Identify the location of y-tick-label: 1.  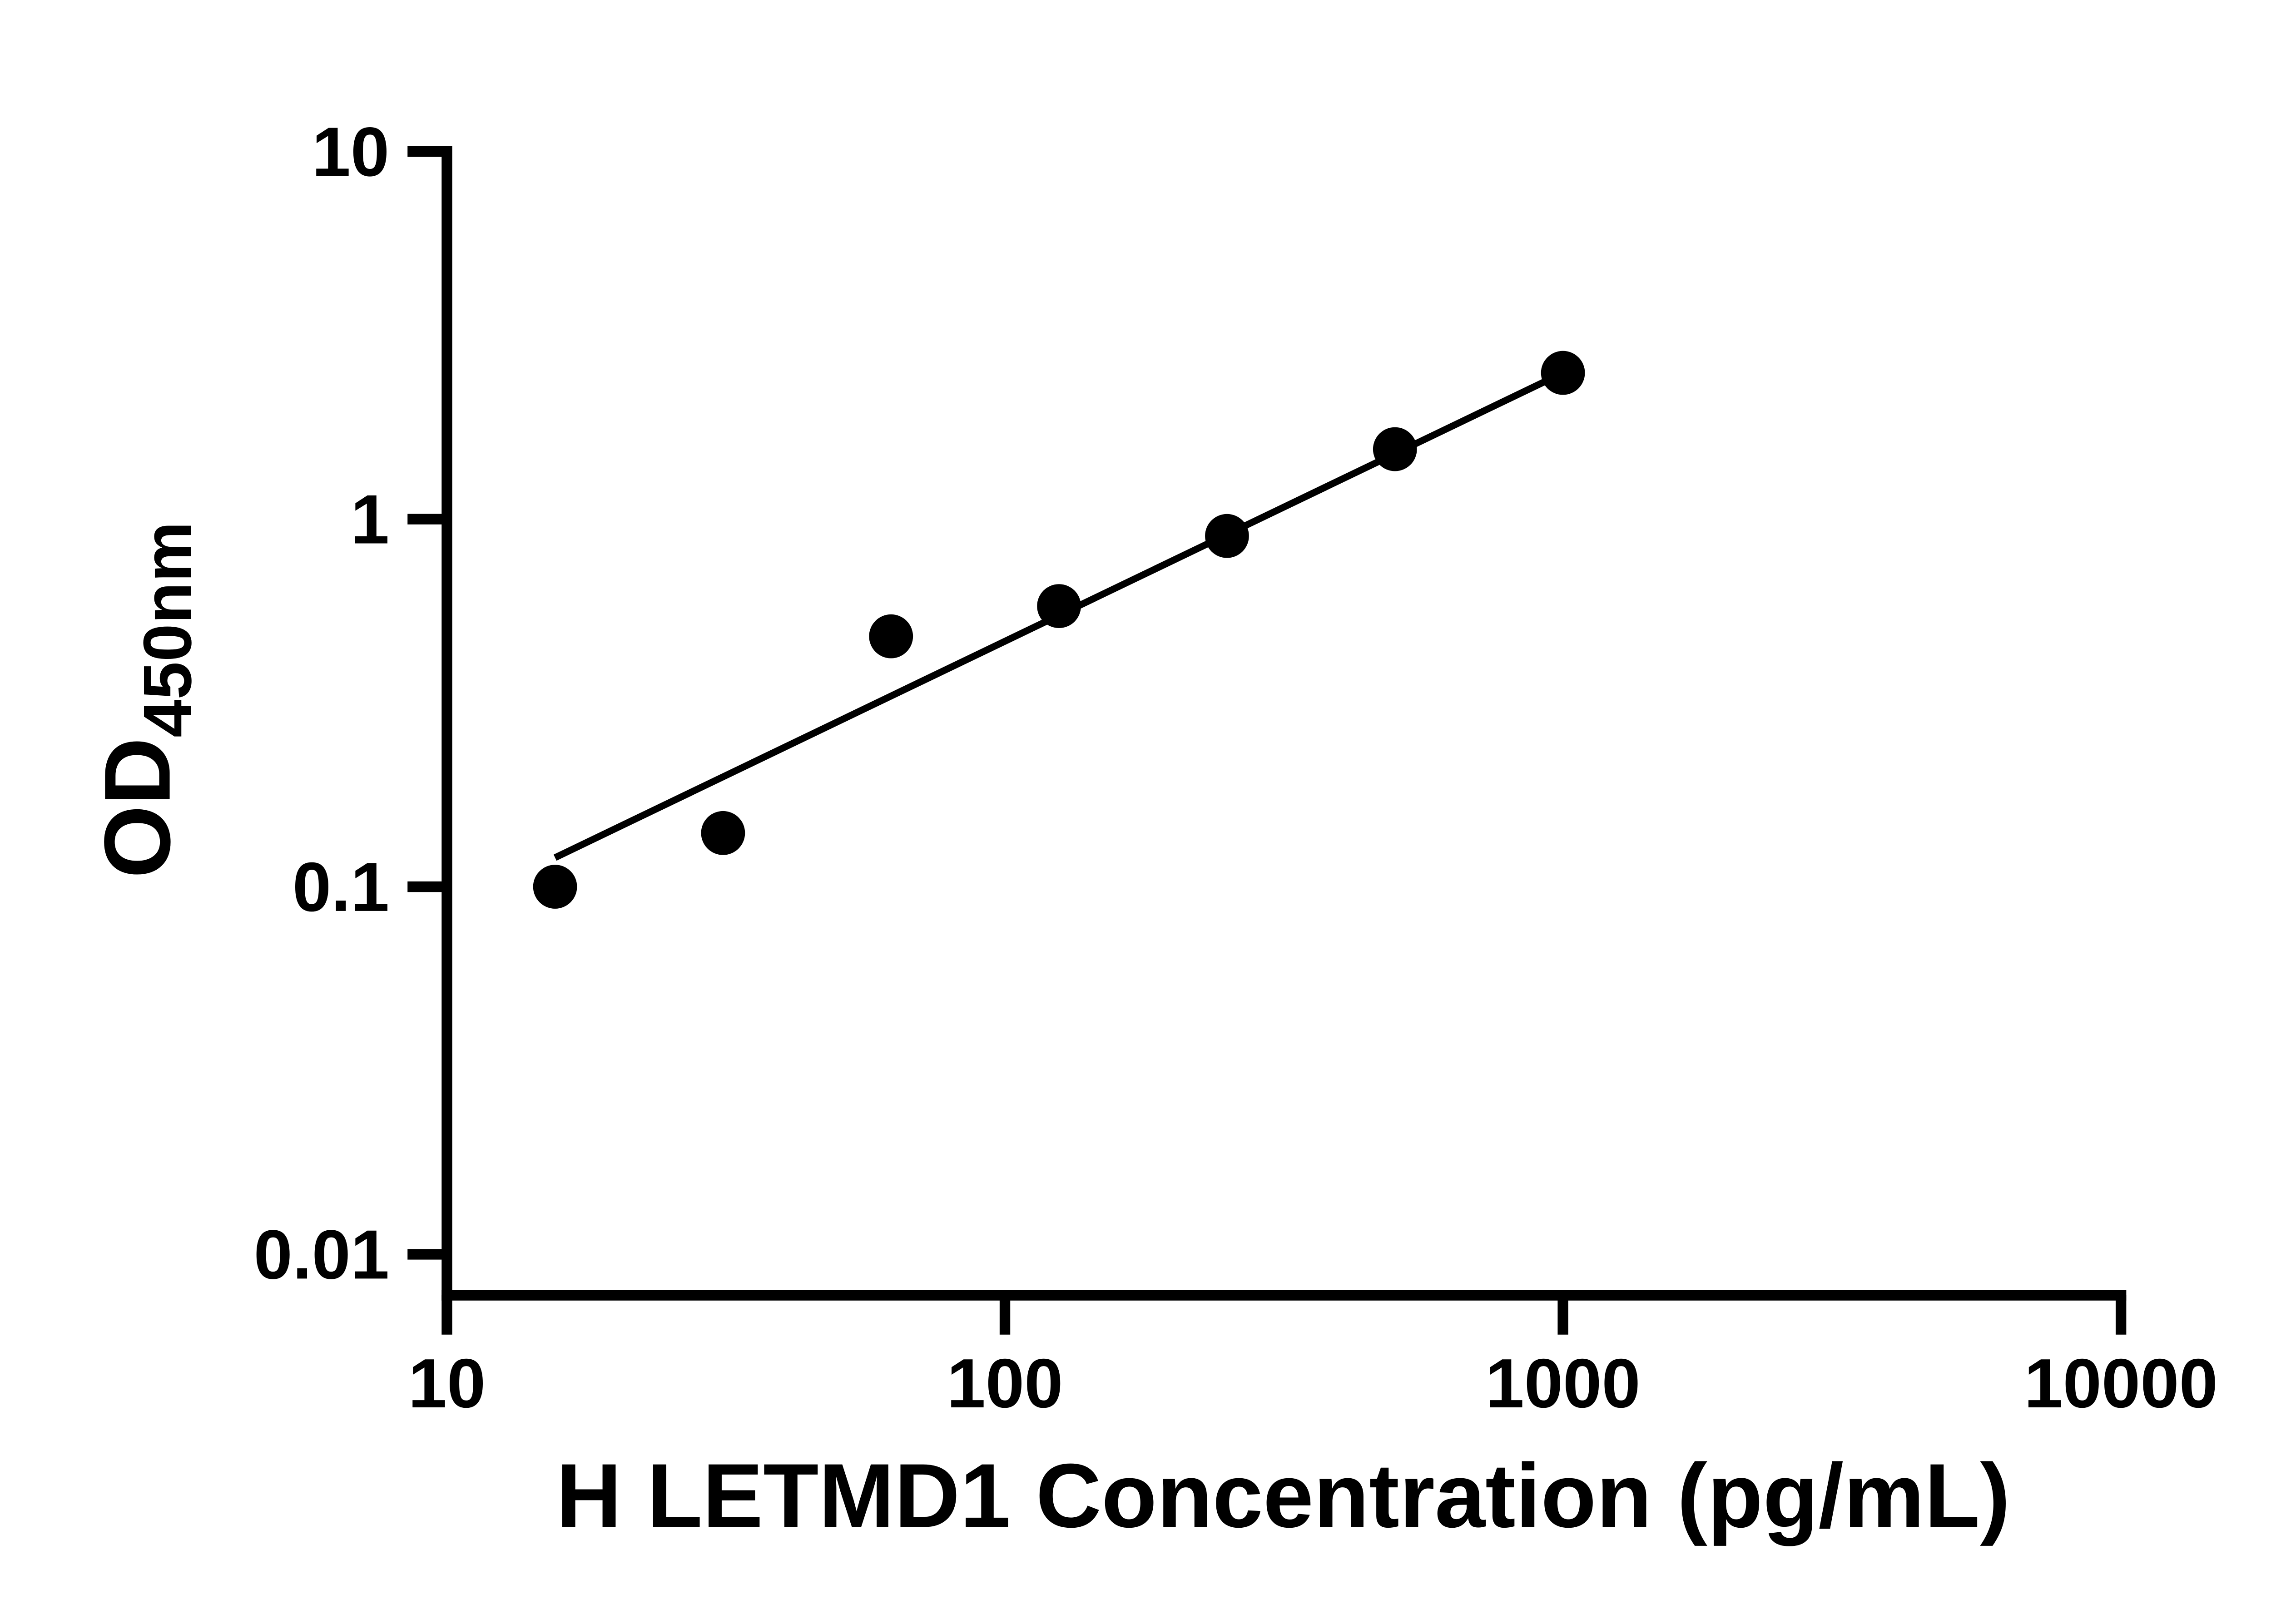
(370, 519).